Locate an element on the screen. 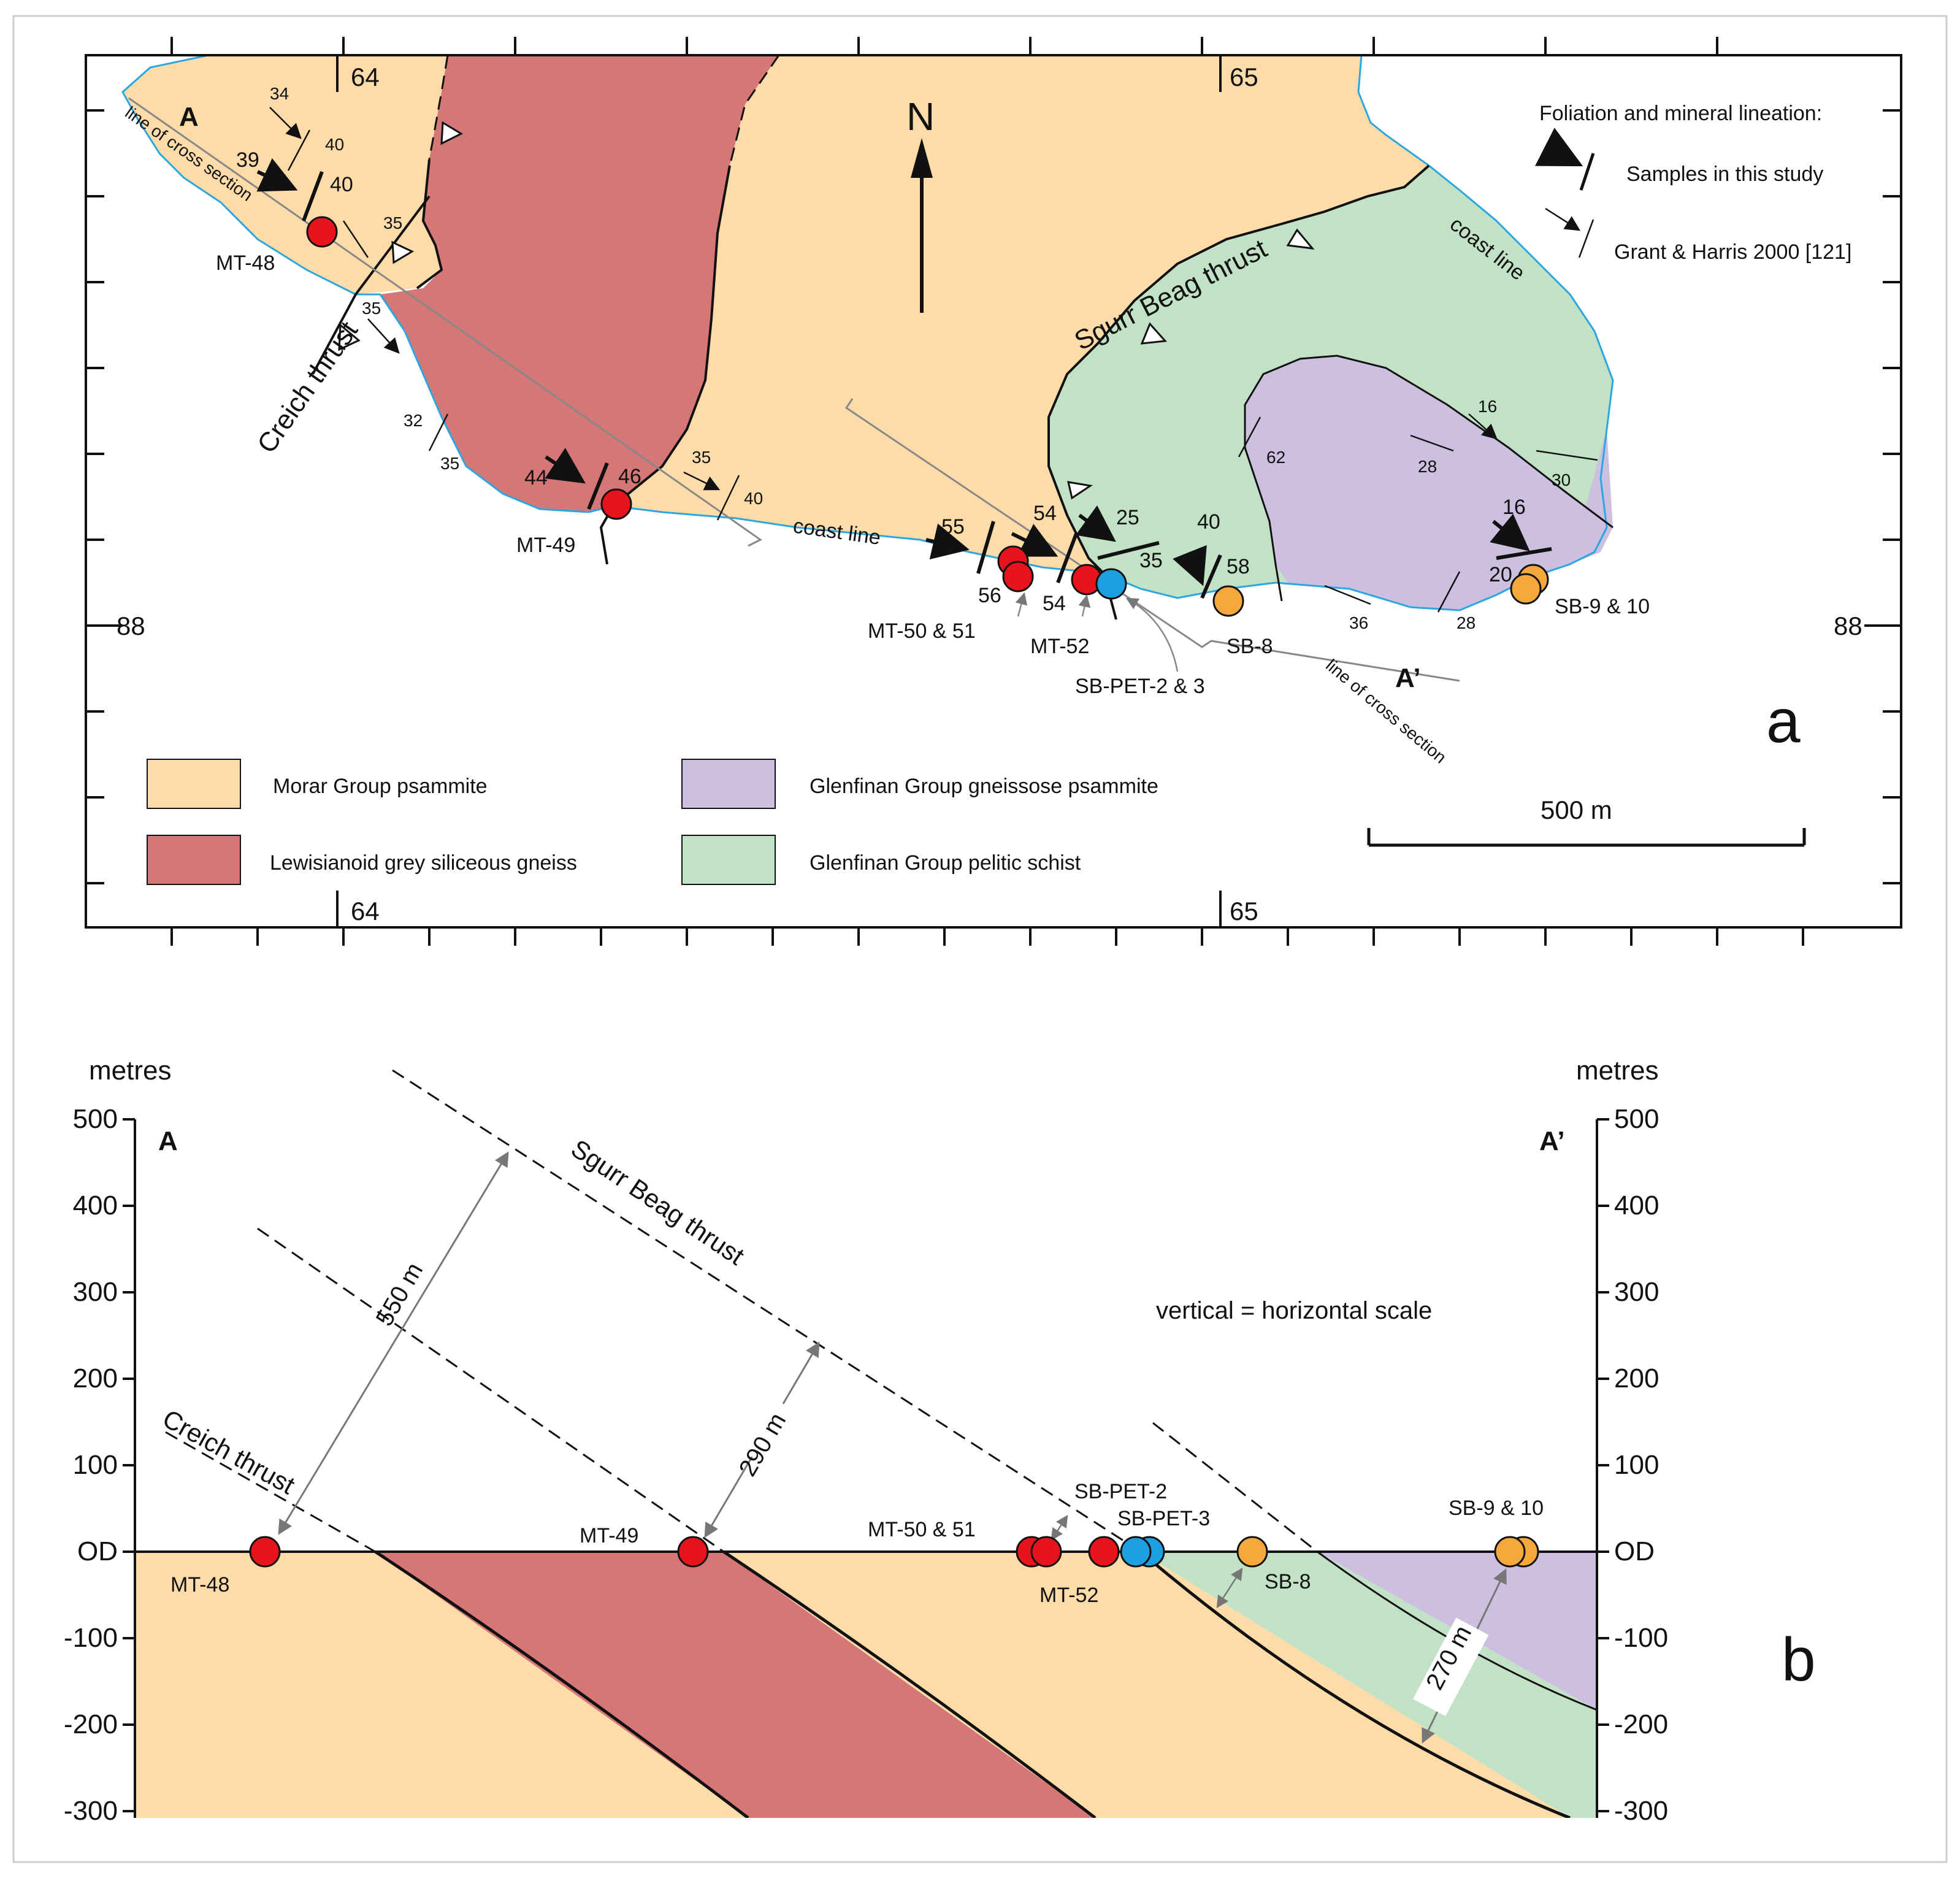  leader-mt5051 is located at coordinates (1021, 604).